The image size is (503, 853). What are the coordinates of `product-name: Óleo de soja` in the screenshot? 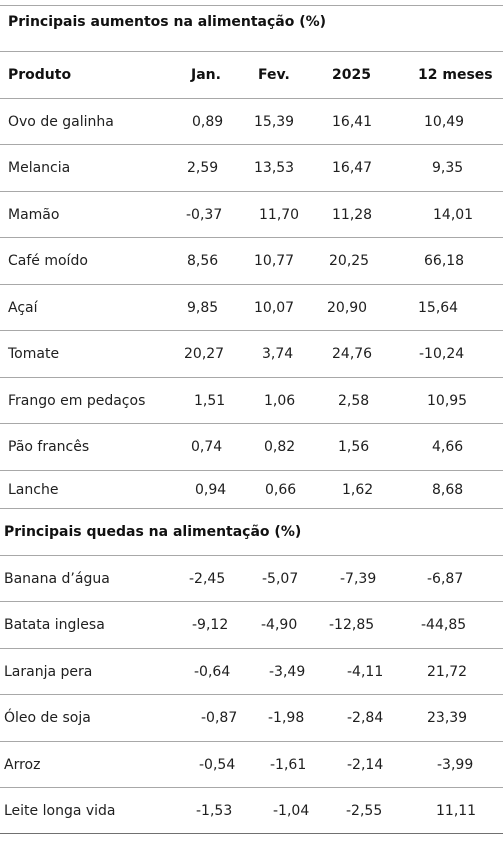 It's located at (47, 718).